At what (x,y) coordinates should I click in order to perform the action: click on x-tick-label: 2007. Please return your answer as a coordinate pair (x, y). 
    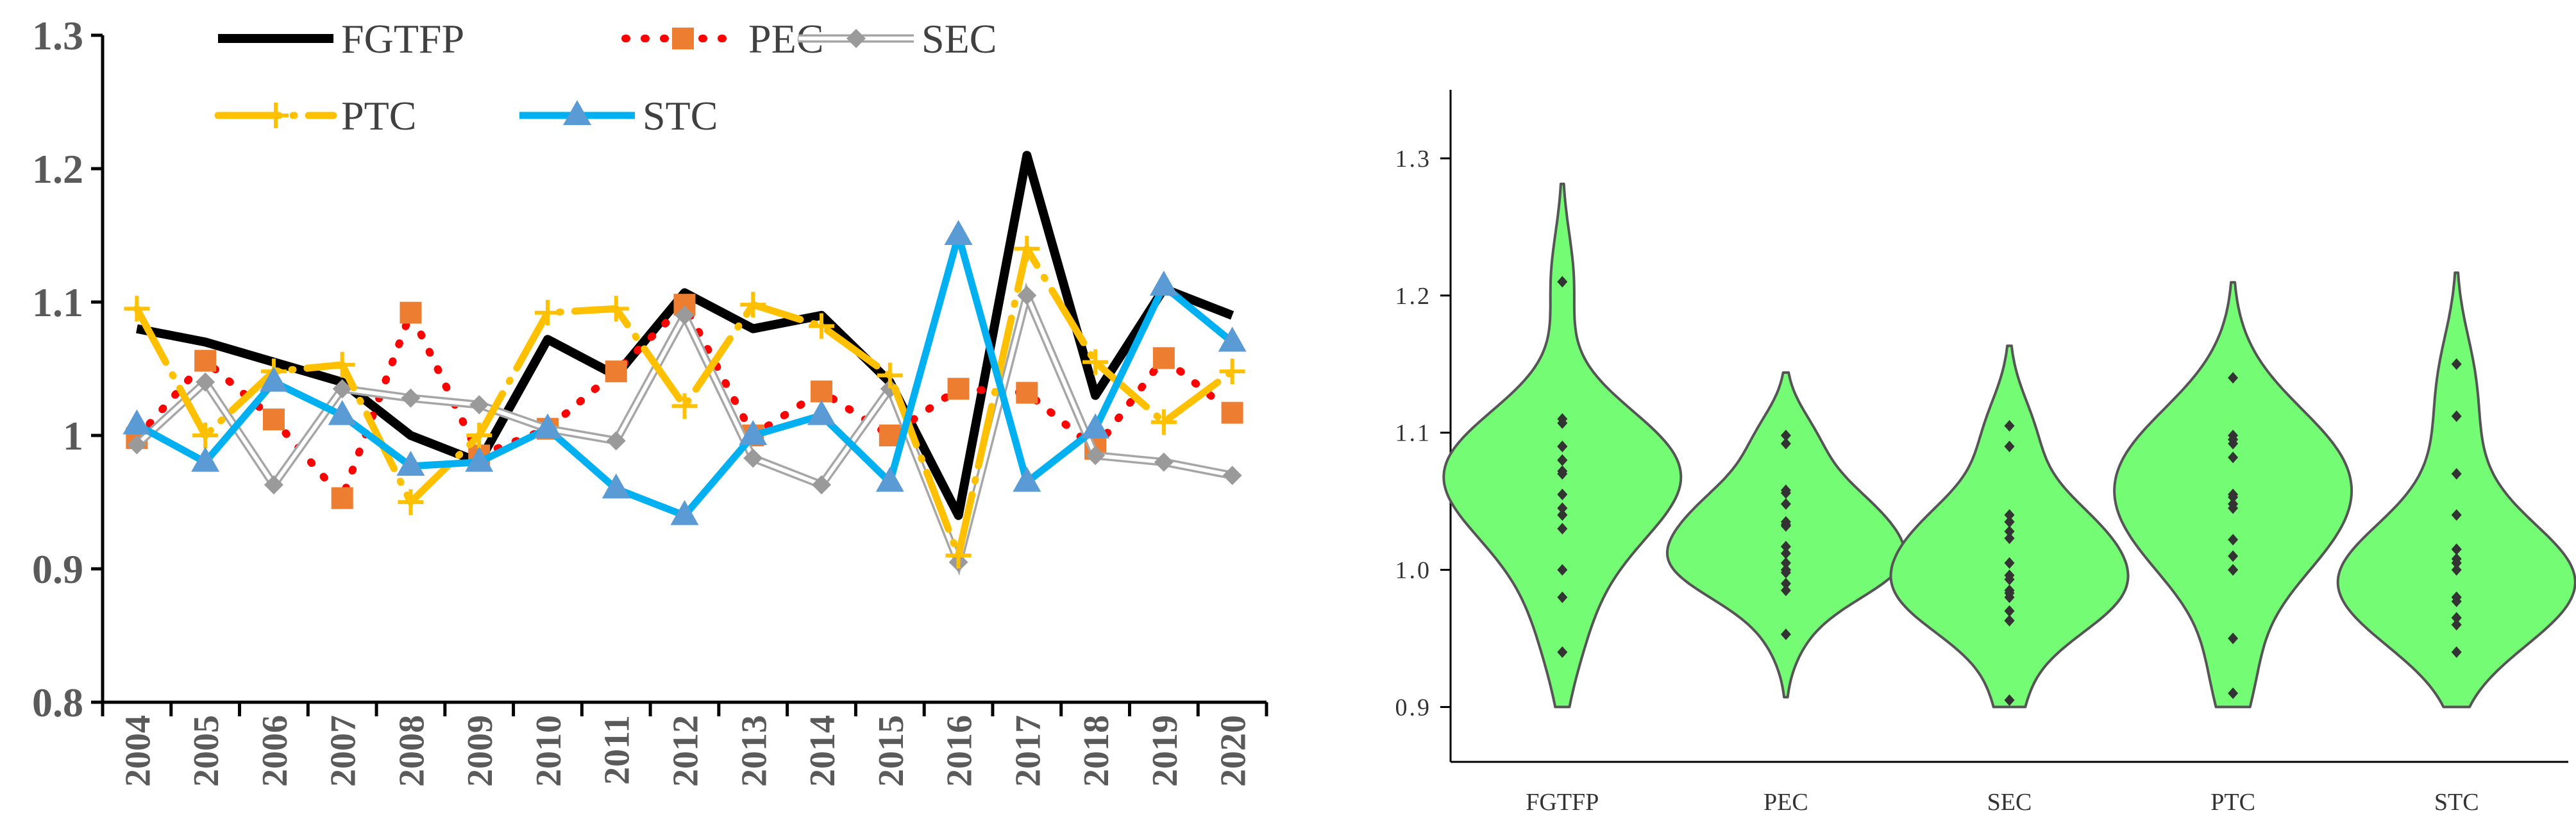
    Looking at the image, I should click on (344, 751).